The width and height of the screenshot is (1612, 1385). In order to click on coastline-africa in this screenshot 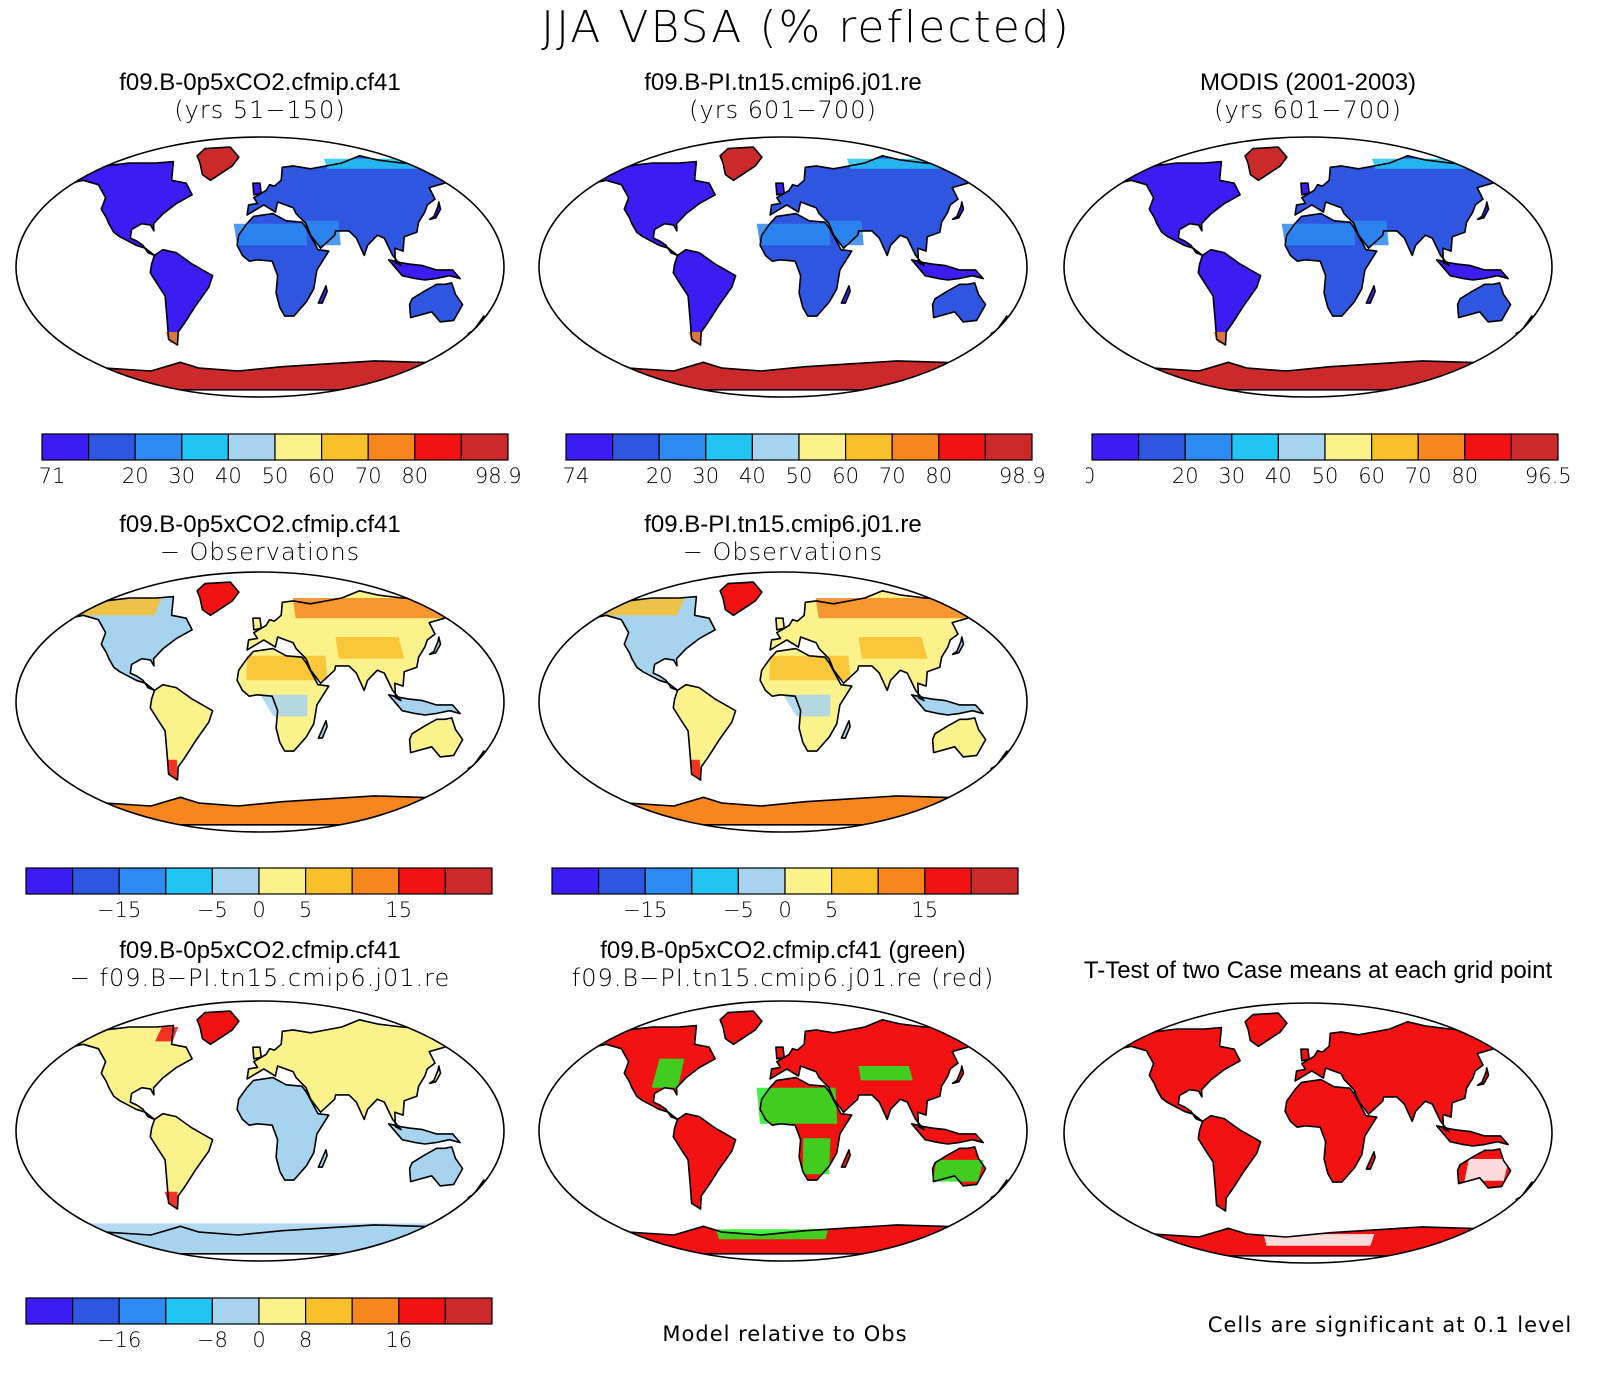, I will do `click(283, 699)`.